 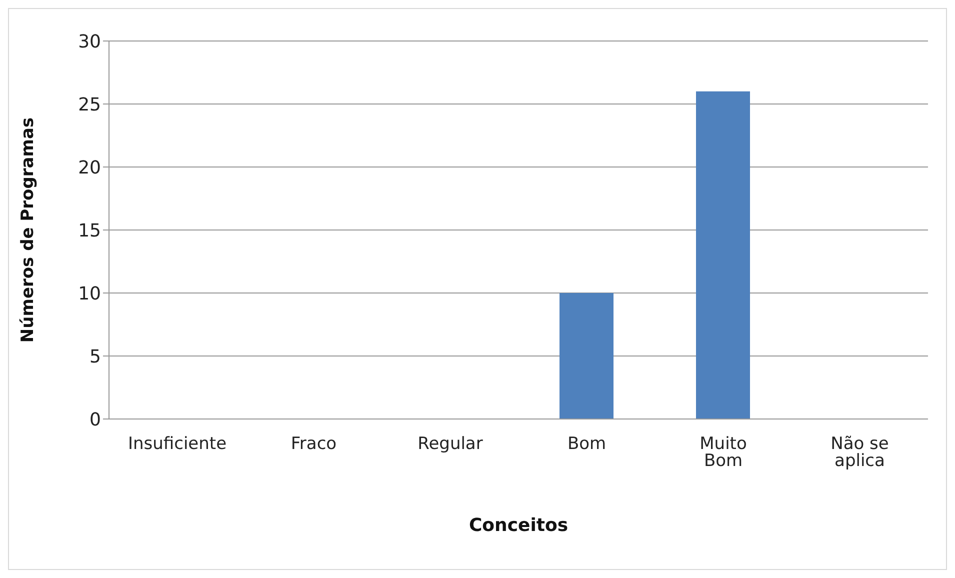 I want to click on x-tick-label: Insuficiente, so click(x=177, y=444).